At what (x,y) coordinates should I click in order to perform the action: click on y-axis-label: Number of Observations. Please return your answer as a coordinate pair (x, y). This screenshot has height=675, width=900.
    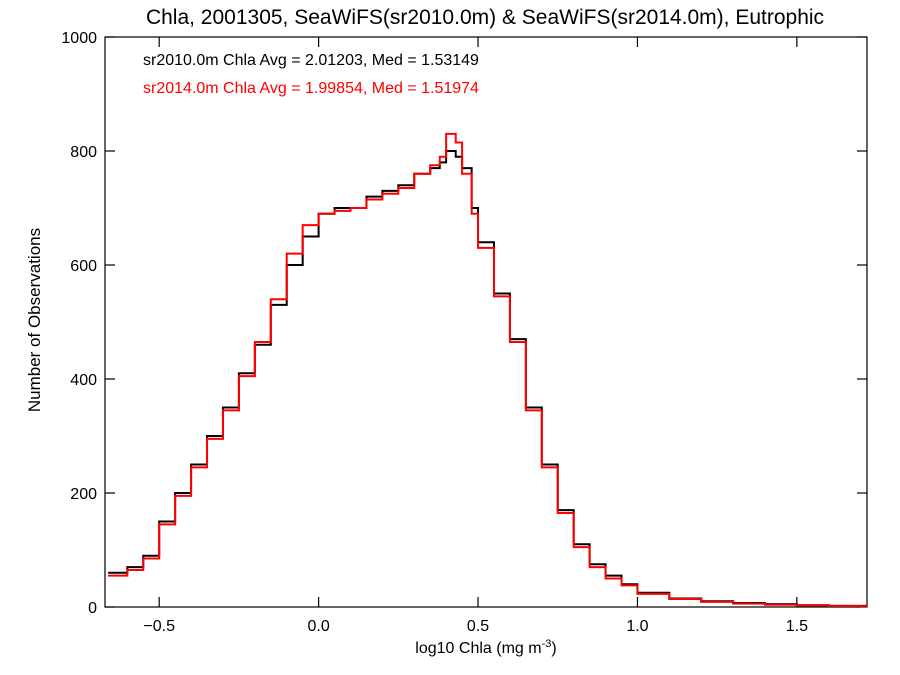
    Looking at the image, I should click on (34, 320).